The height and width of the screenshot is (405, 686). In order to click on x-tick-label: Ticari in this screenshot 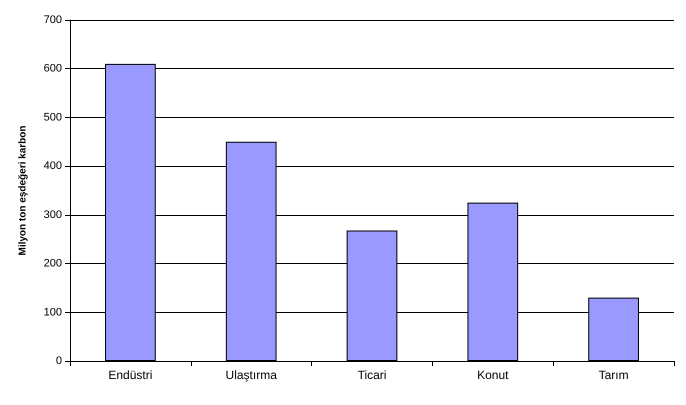, I will do `click(372, 375)`.